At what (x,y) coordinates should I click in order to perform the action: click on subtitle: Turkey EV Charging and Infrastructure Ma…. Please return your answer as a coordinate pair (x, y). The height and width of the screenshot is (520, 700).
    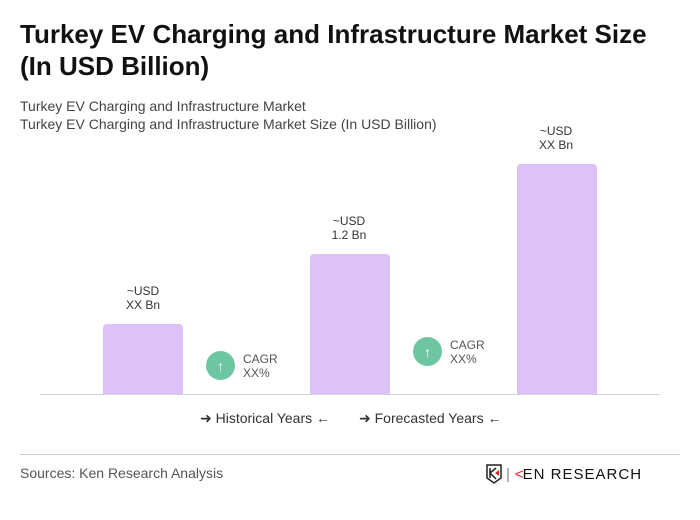
    Looking at the image, I should click on (163, 106).